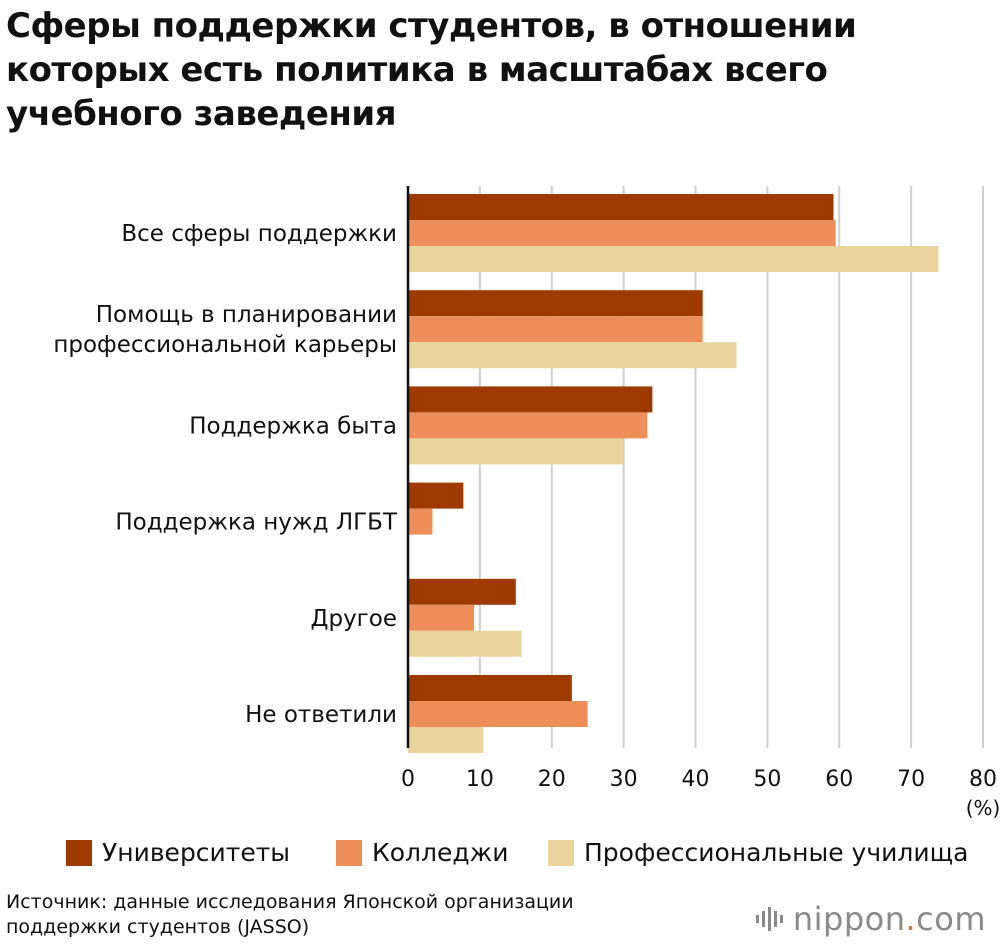  I want to click on x-tick-label: 0, so click(408, 779).